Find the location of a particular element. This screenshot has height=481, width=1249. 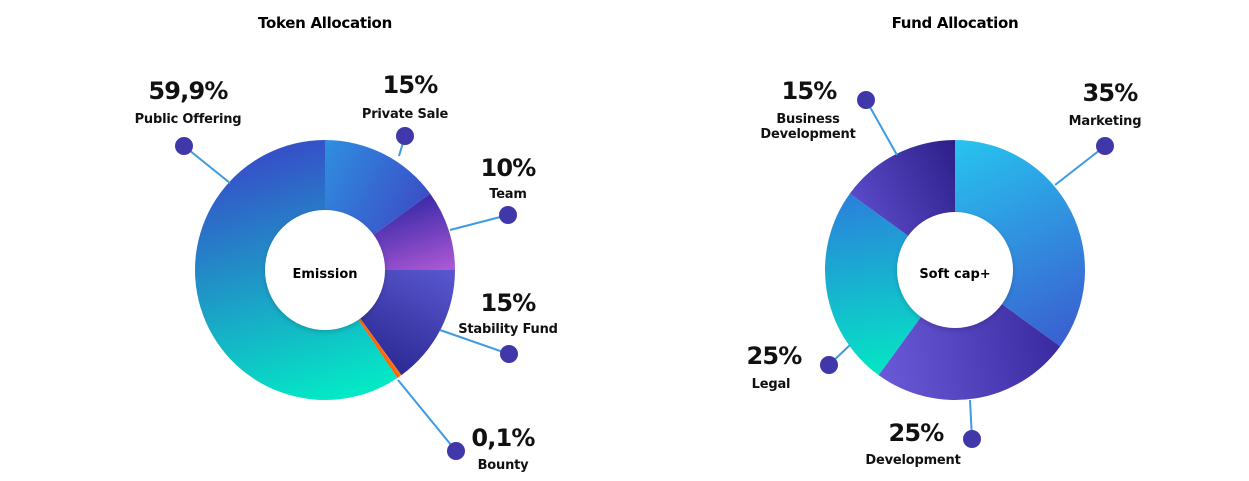

token-name-label-team: Team is located at coordinates (507, 194).